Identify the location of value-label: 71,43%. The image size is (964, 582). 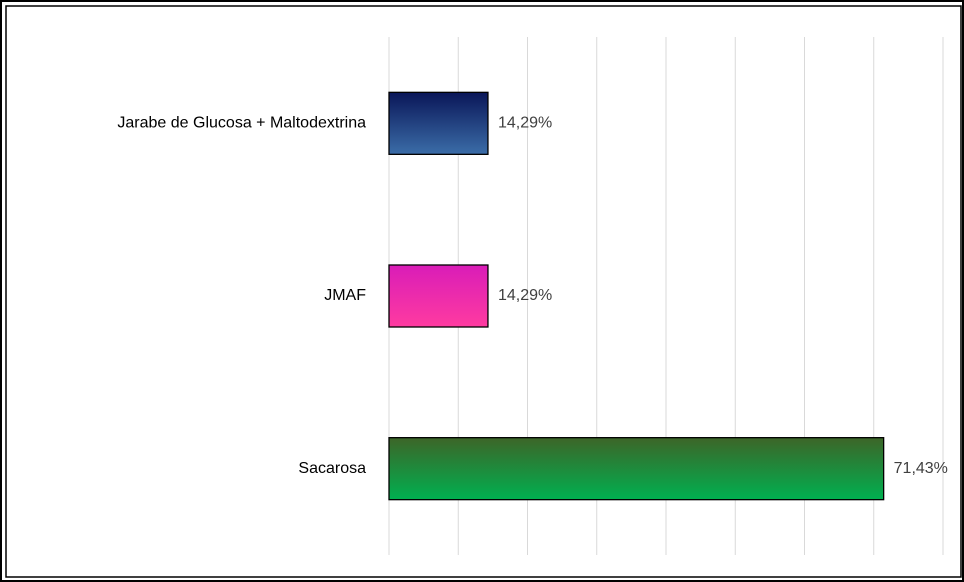
(921, 468).